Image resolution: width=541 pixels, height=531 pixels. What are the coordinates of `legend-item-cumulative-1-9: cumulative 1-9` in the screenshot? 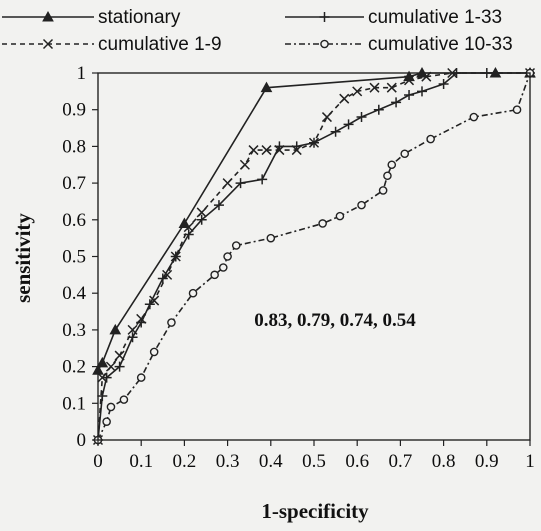 It's located at (112, 44).